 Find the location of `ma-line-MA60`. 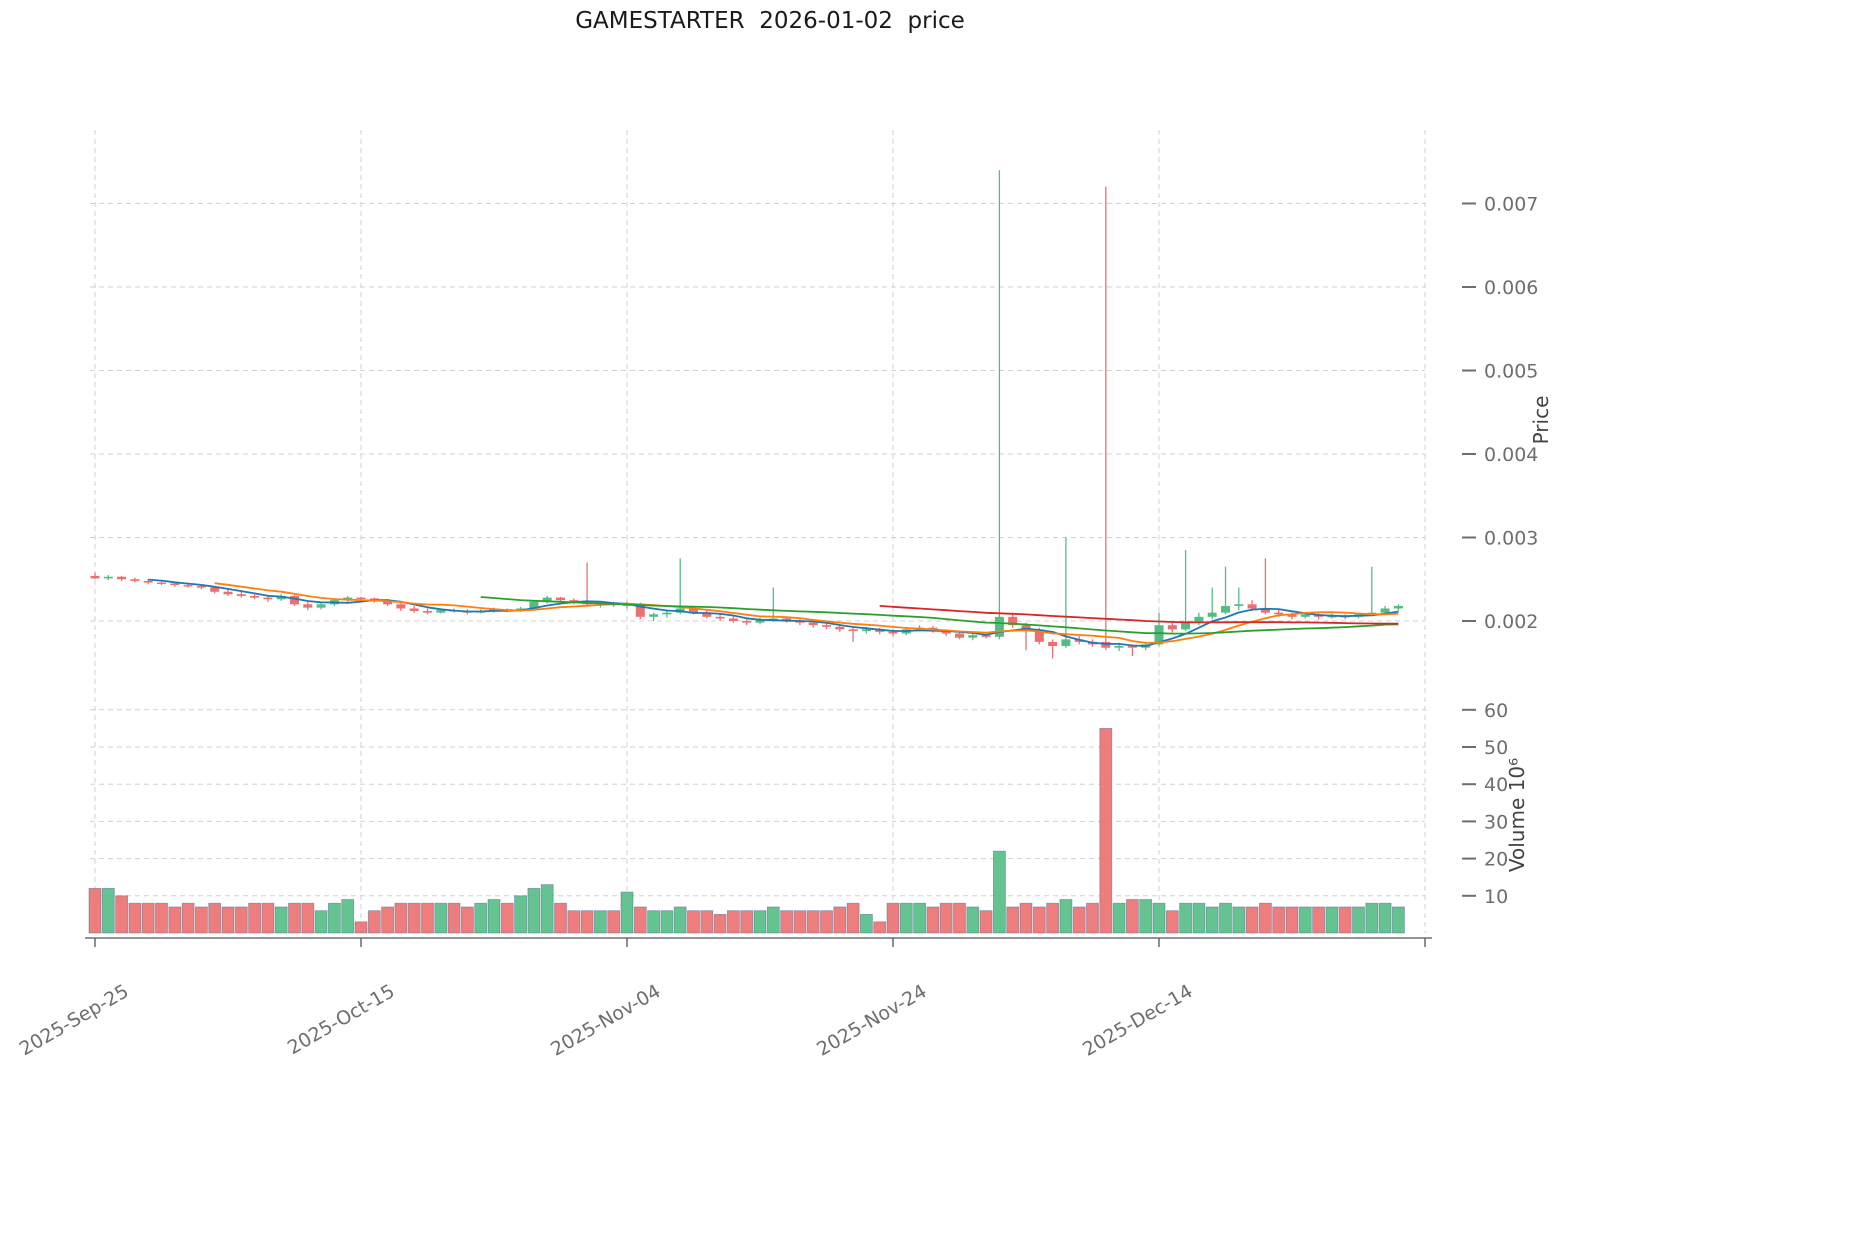

ma-line-MA60 is located at coordinates (1139, 615).